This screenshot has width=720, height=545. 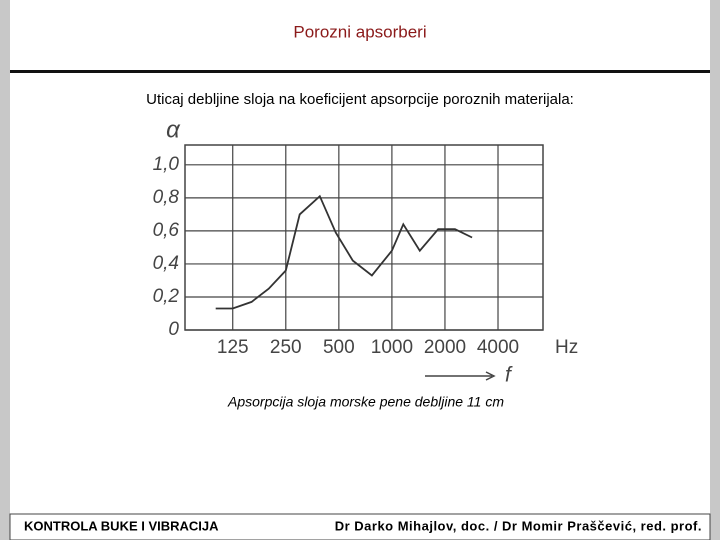 What do you see at coordinates (715, 270) in the screenshot?
I see `right-edge` at bounding box center [715, 270].